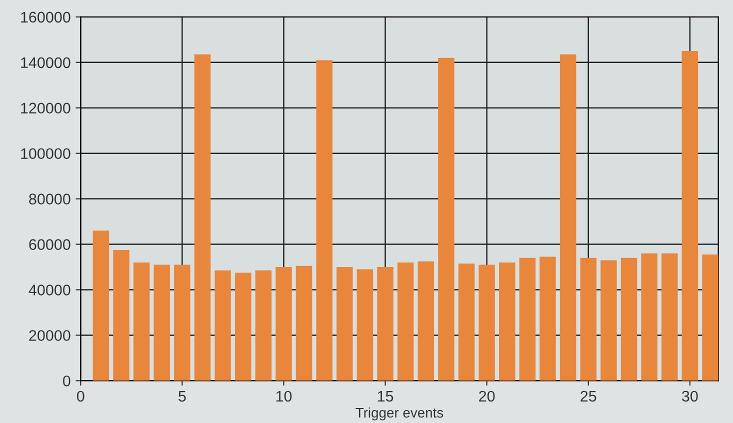 This screenshot has height=423, width=733. Describe the element at coordinates (690, 396) in the screenshot. I see `x-tick-label: 30` at that location.